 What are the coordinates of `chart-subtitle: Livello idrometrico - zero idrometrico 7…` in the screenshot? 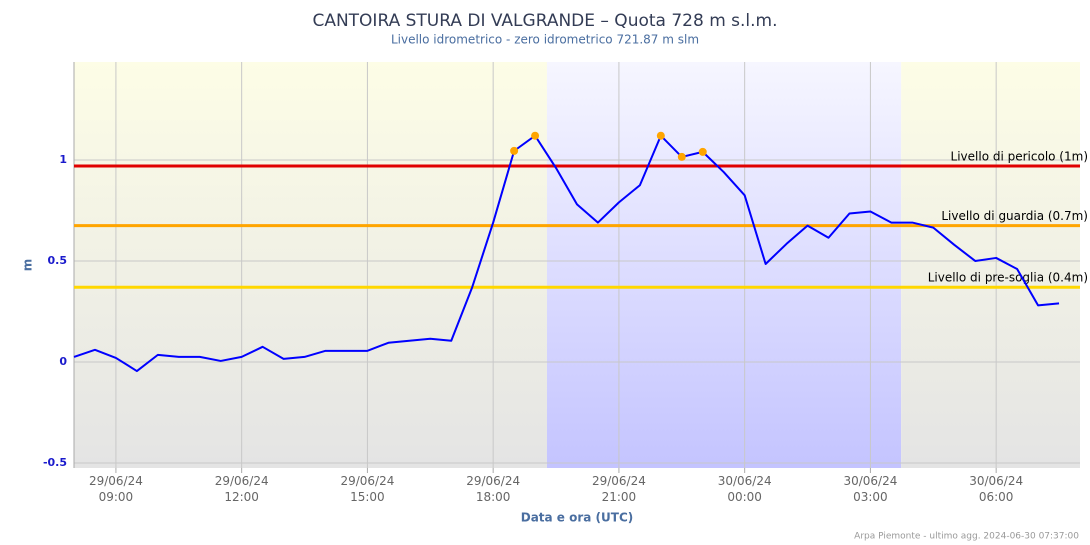 It's located at (545, 40).